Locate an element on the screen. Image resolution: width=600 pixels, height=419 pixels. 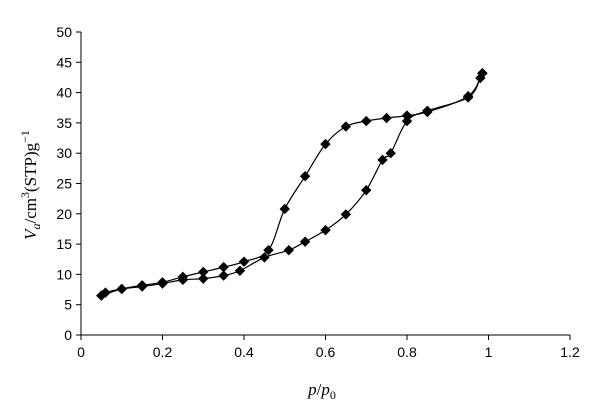
y-tick-label: 40 is located at coordinates (64, 93).